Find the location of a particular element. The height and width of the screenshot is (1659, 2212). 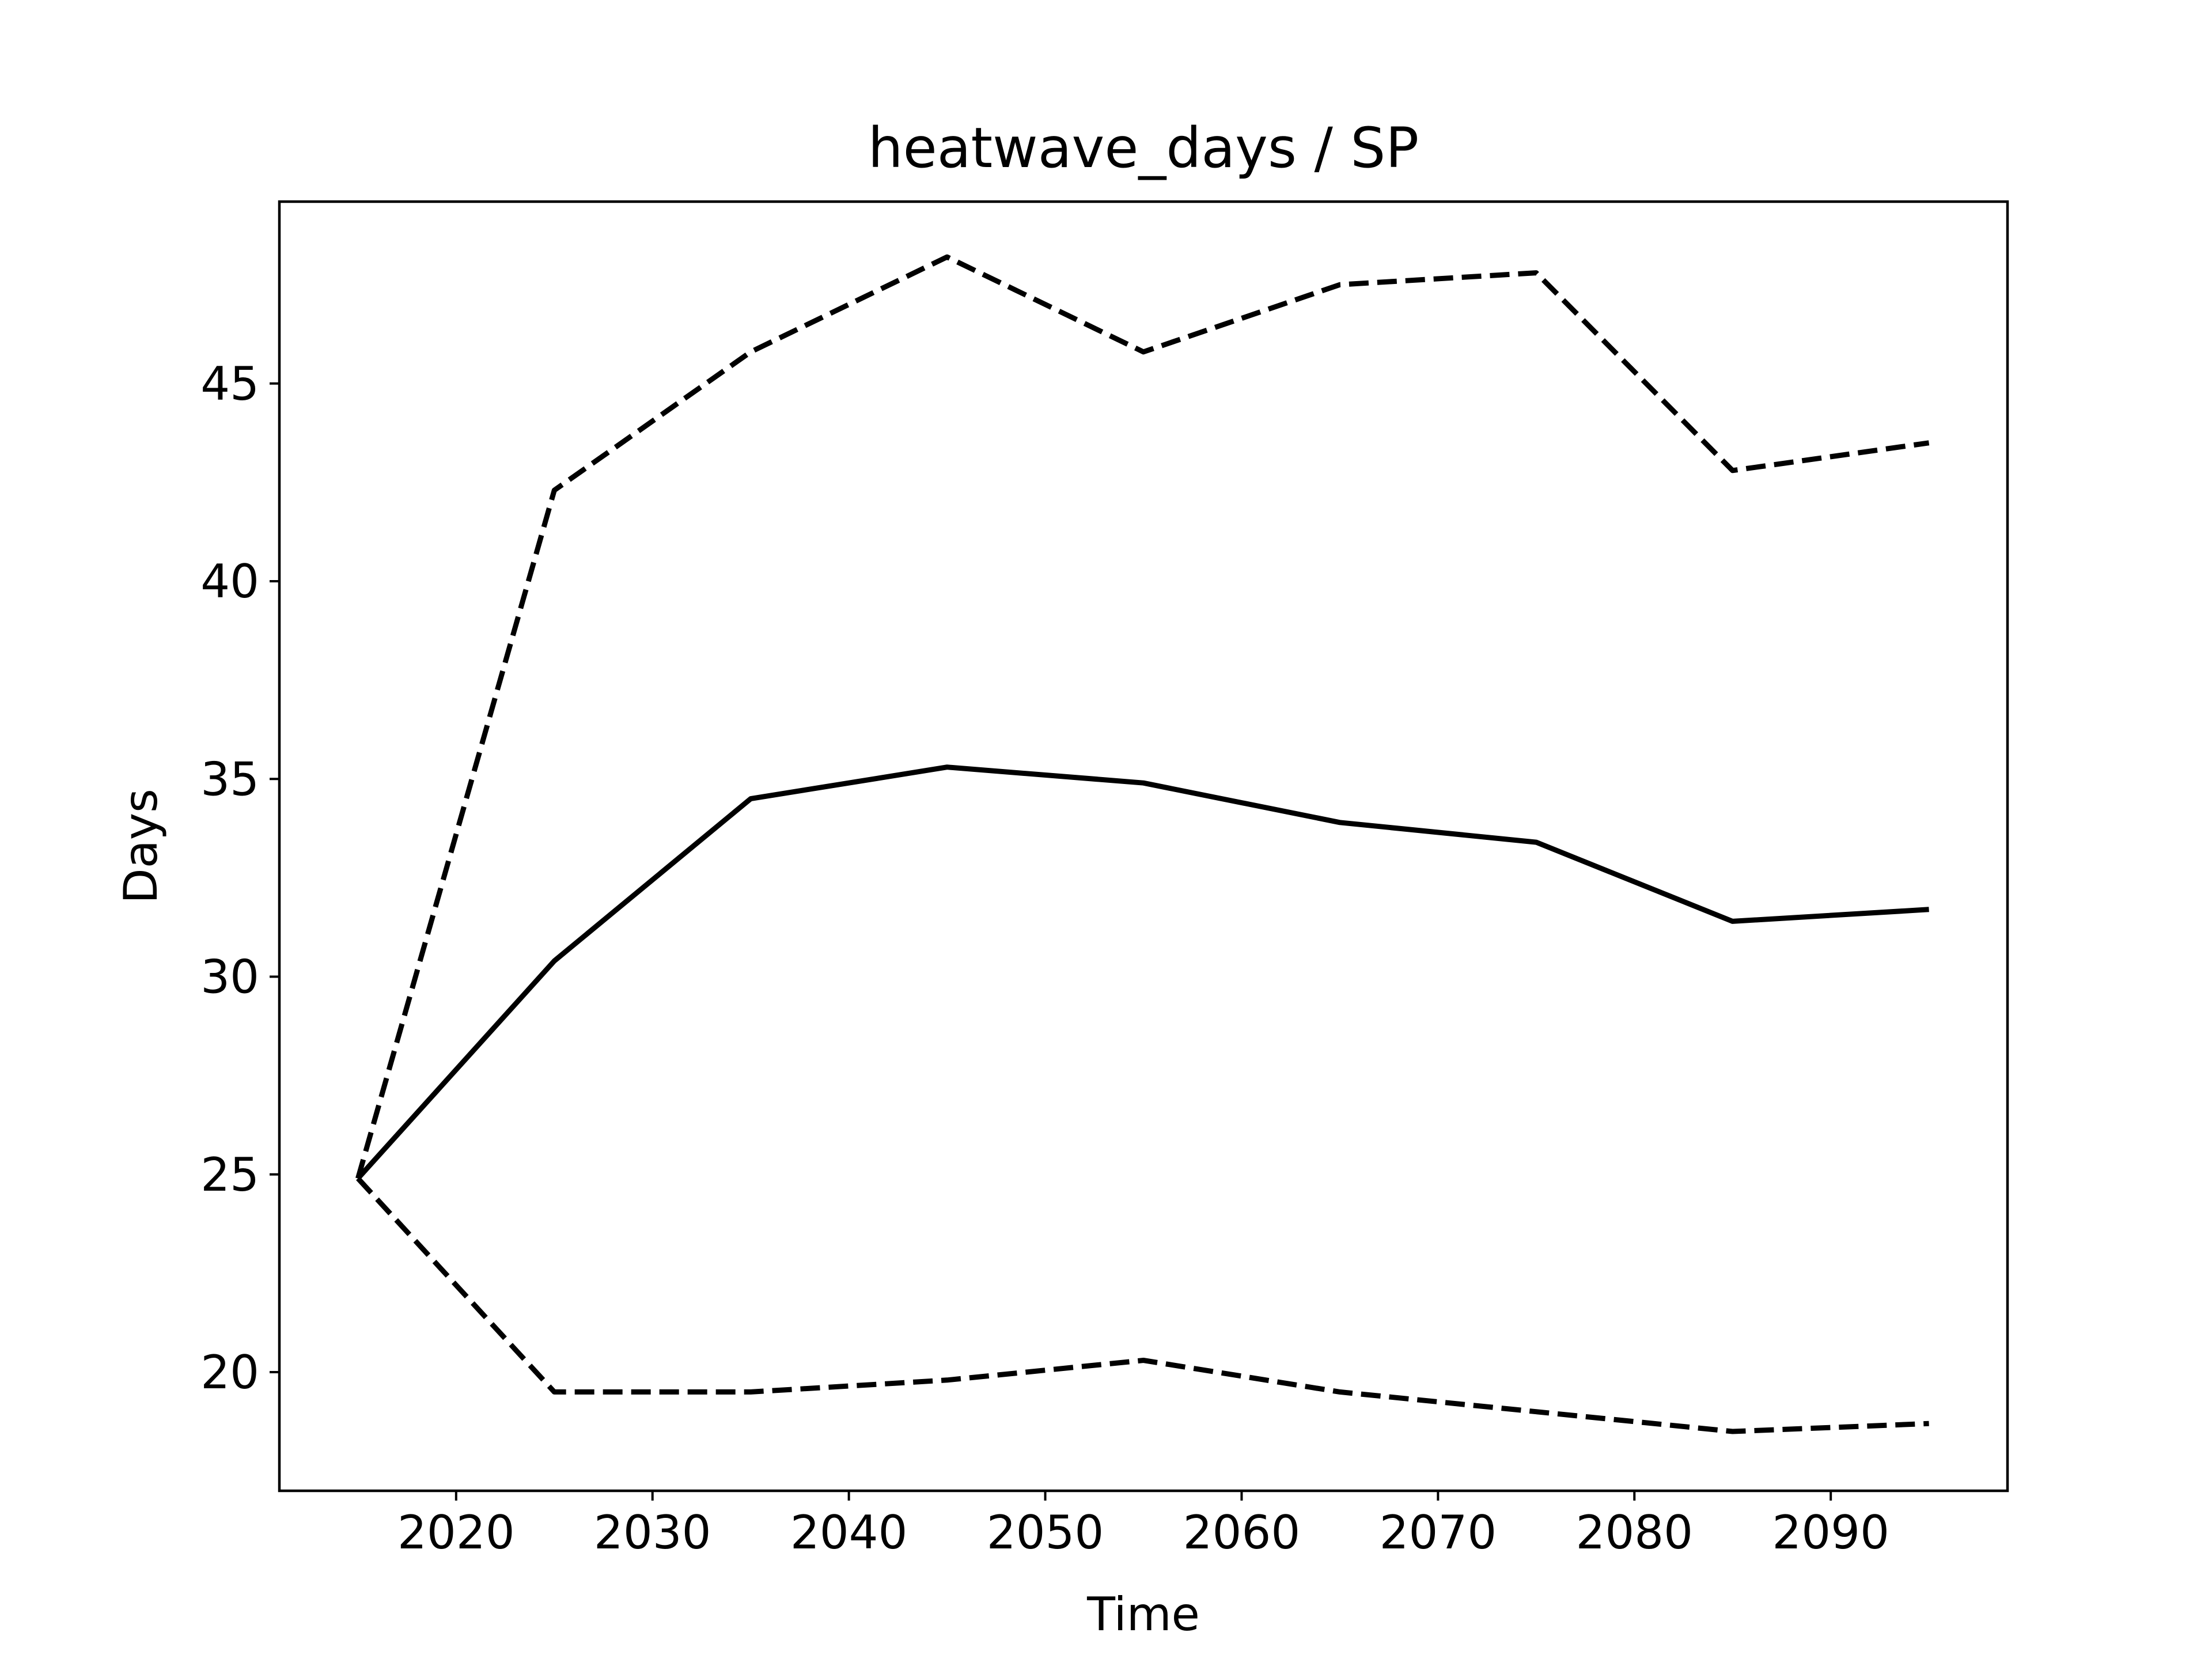

y-tick-label: 40 is located at coordinates (229, 581).